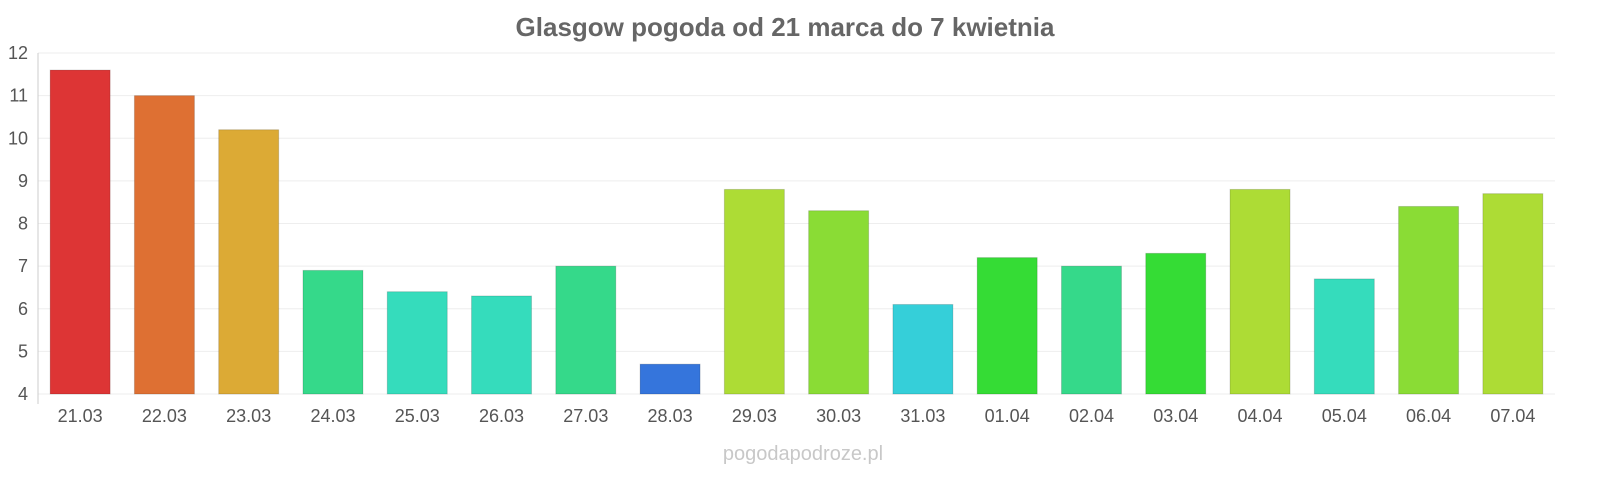  Describe the element at coordinates (1260, 416) in the screenshot. I see `x-tick-label: 04.04` at that location.